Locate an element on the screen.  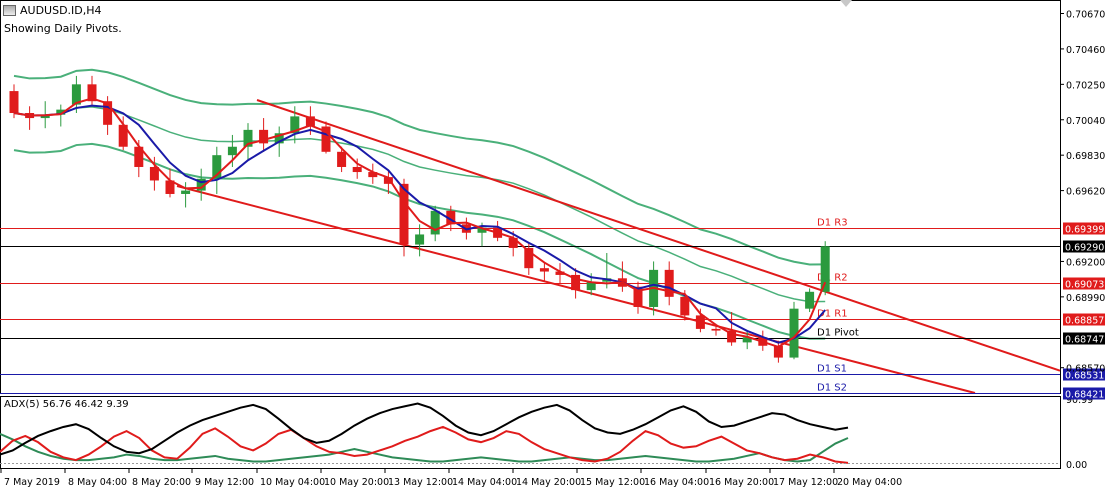
pivot-label: D1 R1 is located at coordinates (832, 314).